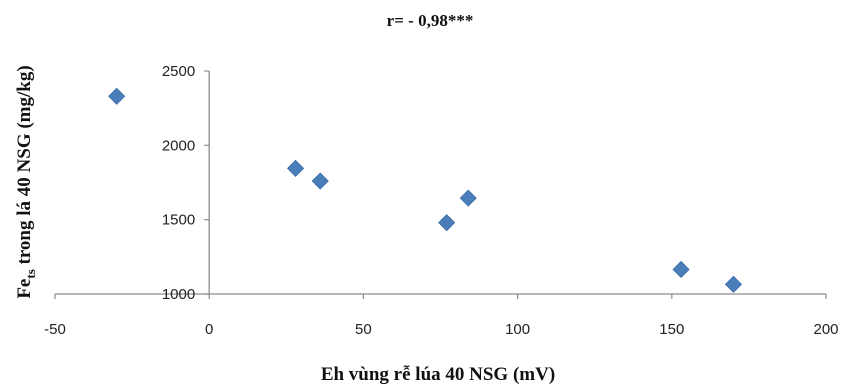 This screenshot has height=388, width=842. I want to click on y-axis-label-main: Fe, so click(24, 289).